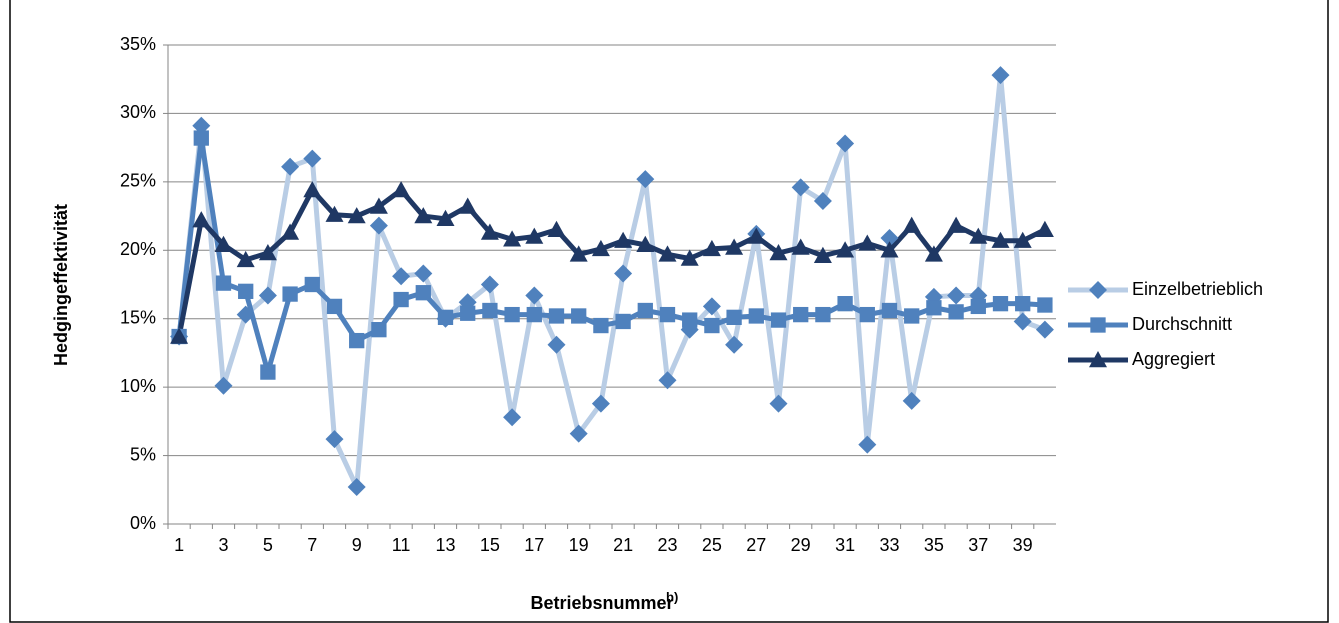 The image size is (1339, 623). What do you see at coordinates (223, 545) in the screenshot?
I see `x-tick-label: 3` at bounding box center [223, 545].